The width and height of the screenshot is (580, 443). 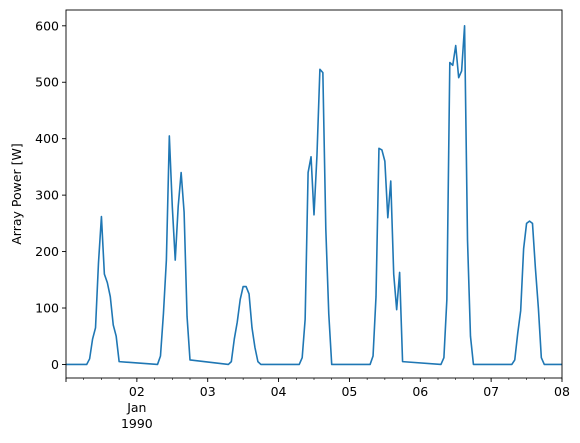 What do you see at coordinates (137, 391) in the screenshot?
I see `x-tick-label: 02` at bounding box center [137, 391].